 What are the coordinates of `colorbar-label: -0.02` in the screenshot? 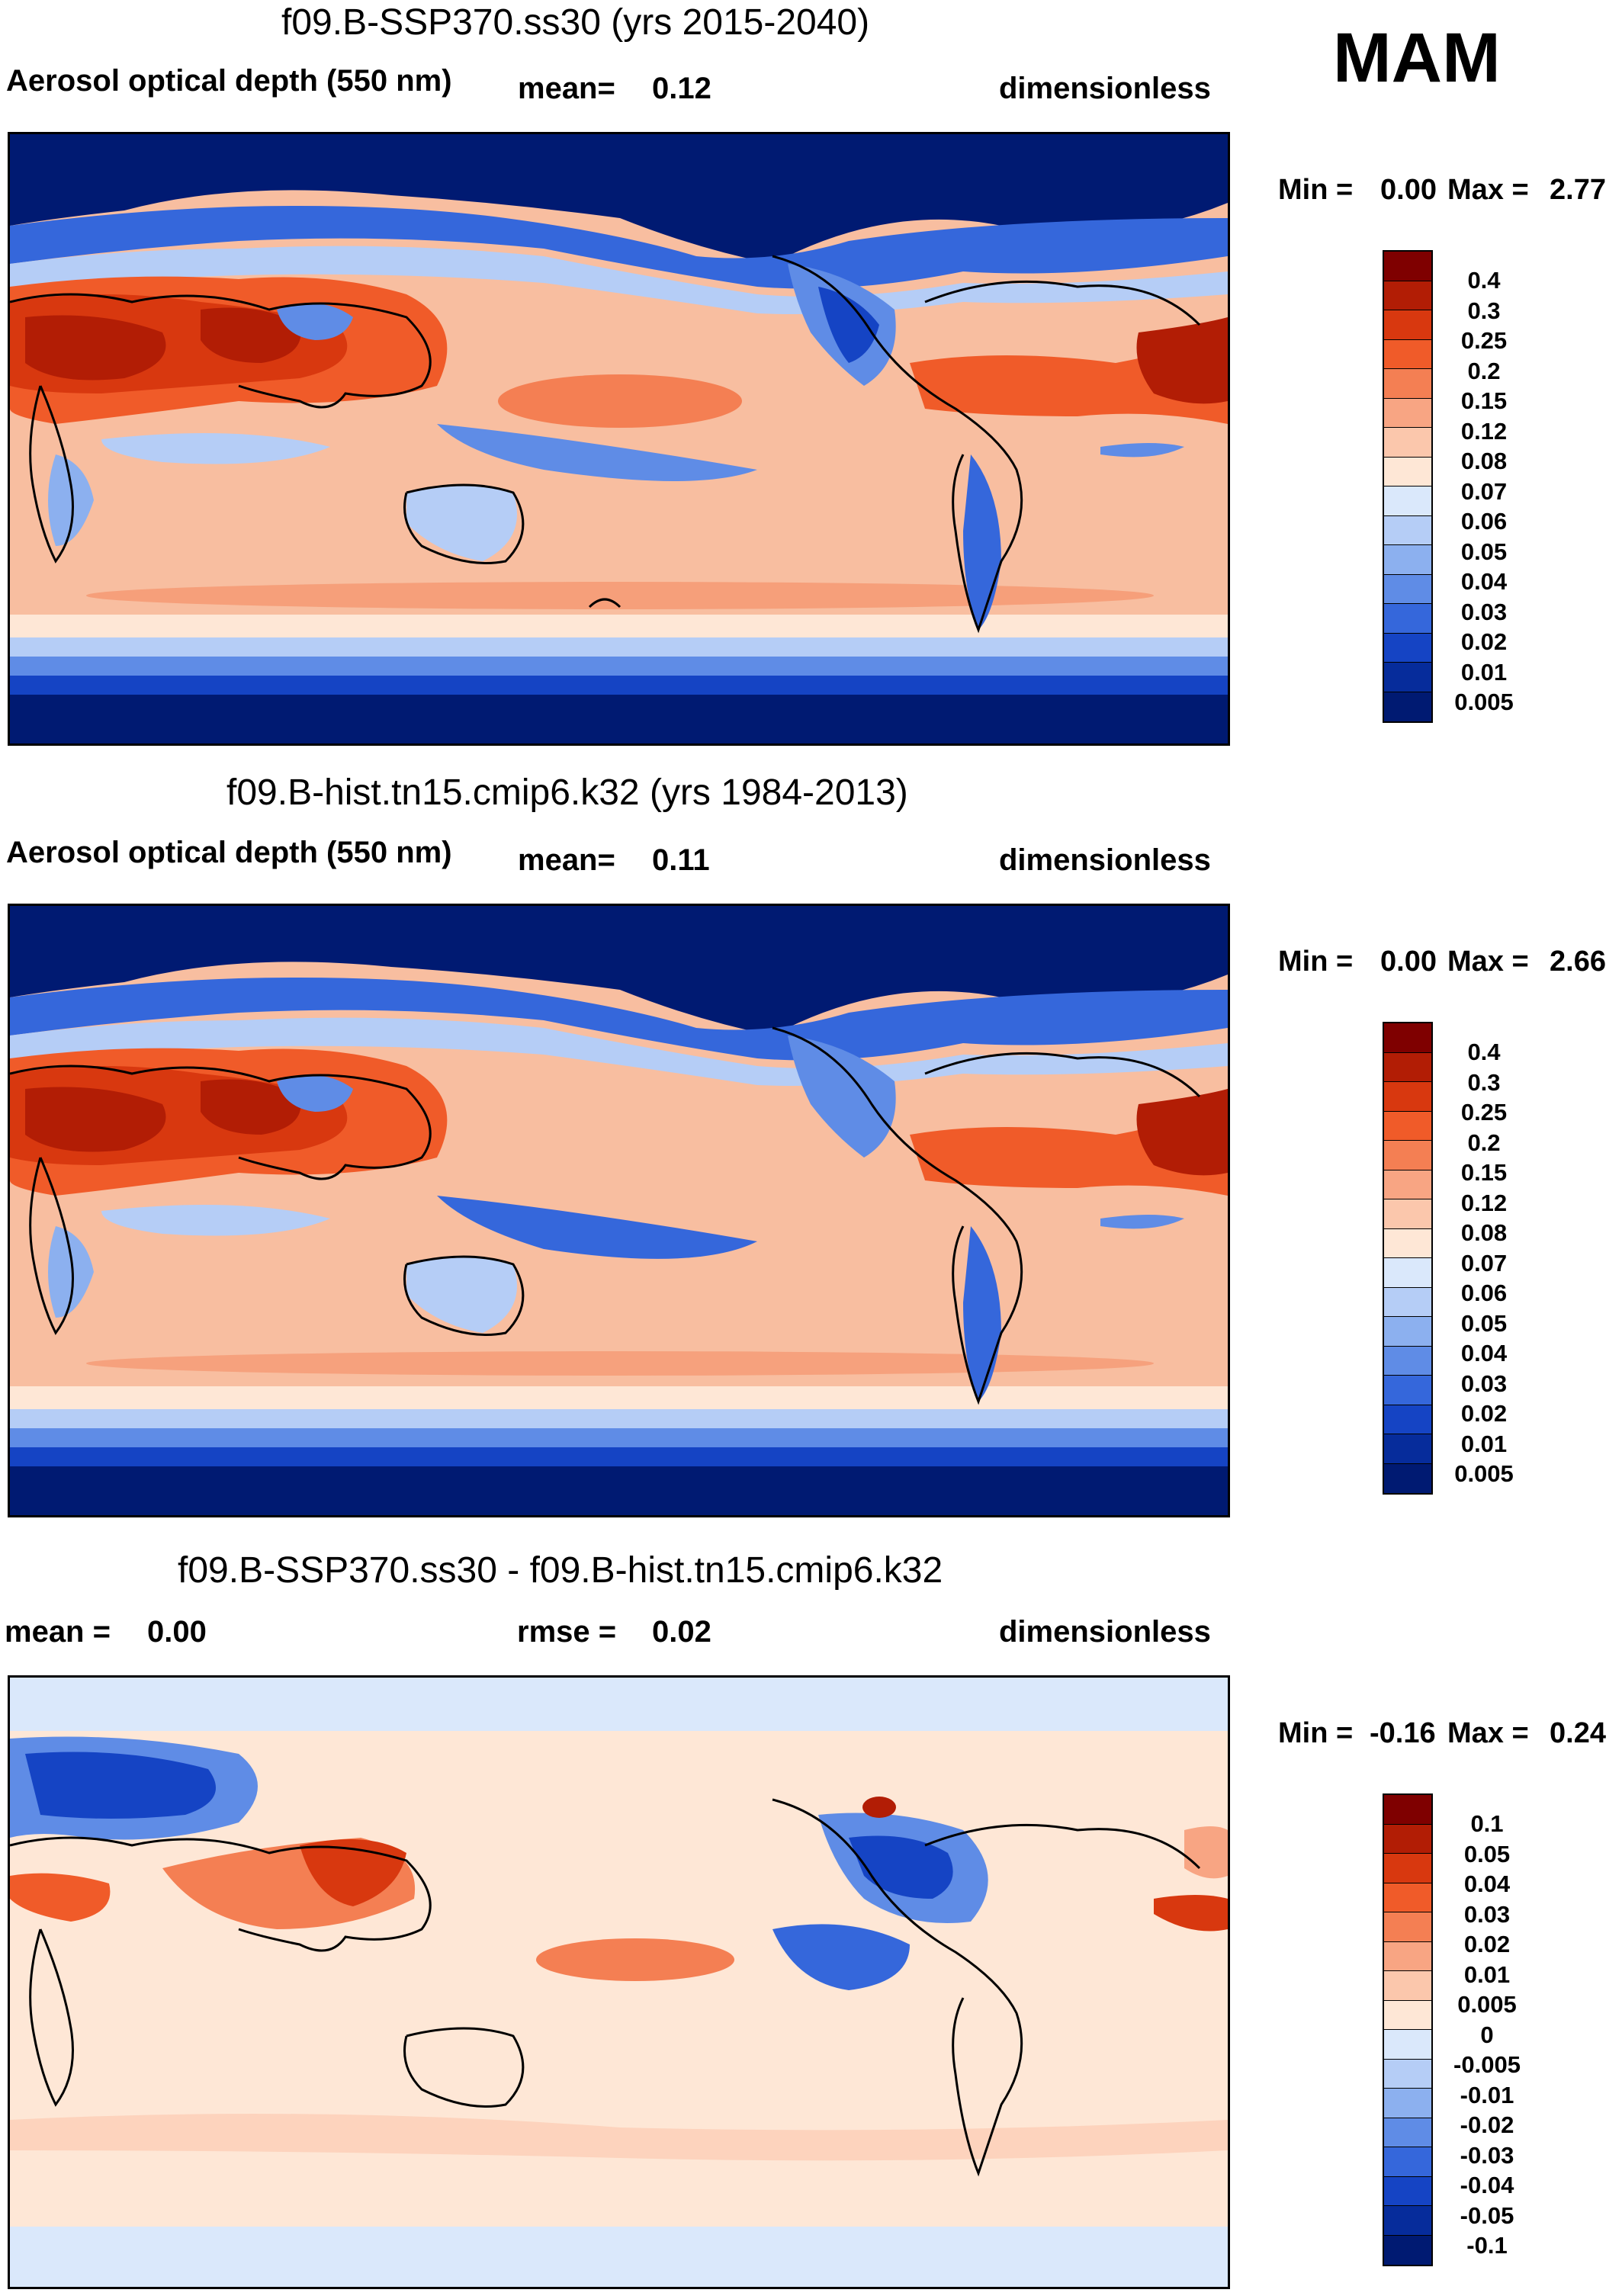 It's located at (1487, 2124).